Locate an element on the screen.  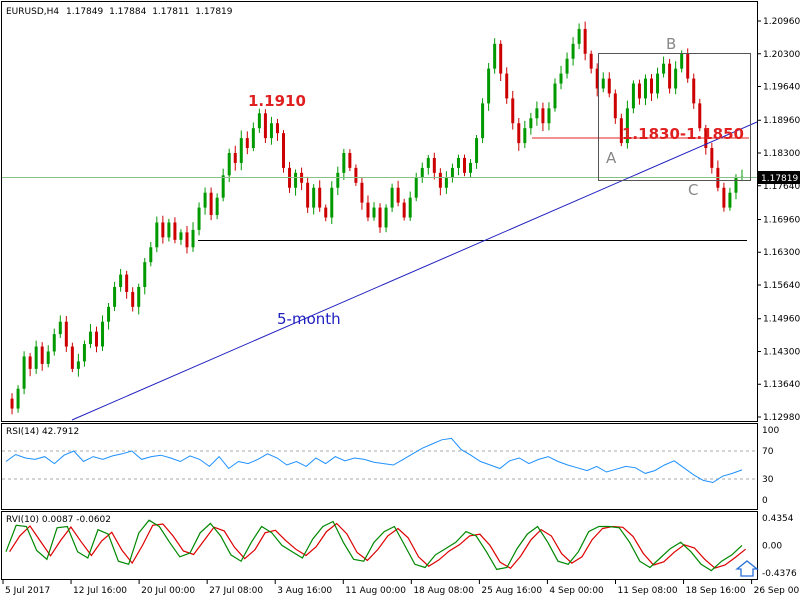
price-tick-label: 1.16300 is located at coordinates (781, 253).